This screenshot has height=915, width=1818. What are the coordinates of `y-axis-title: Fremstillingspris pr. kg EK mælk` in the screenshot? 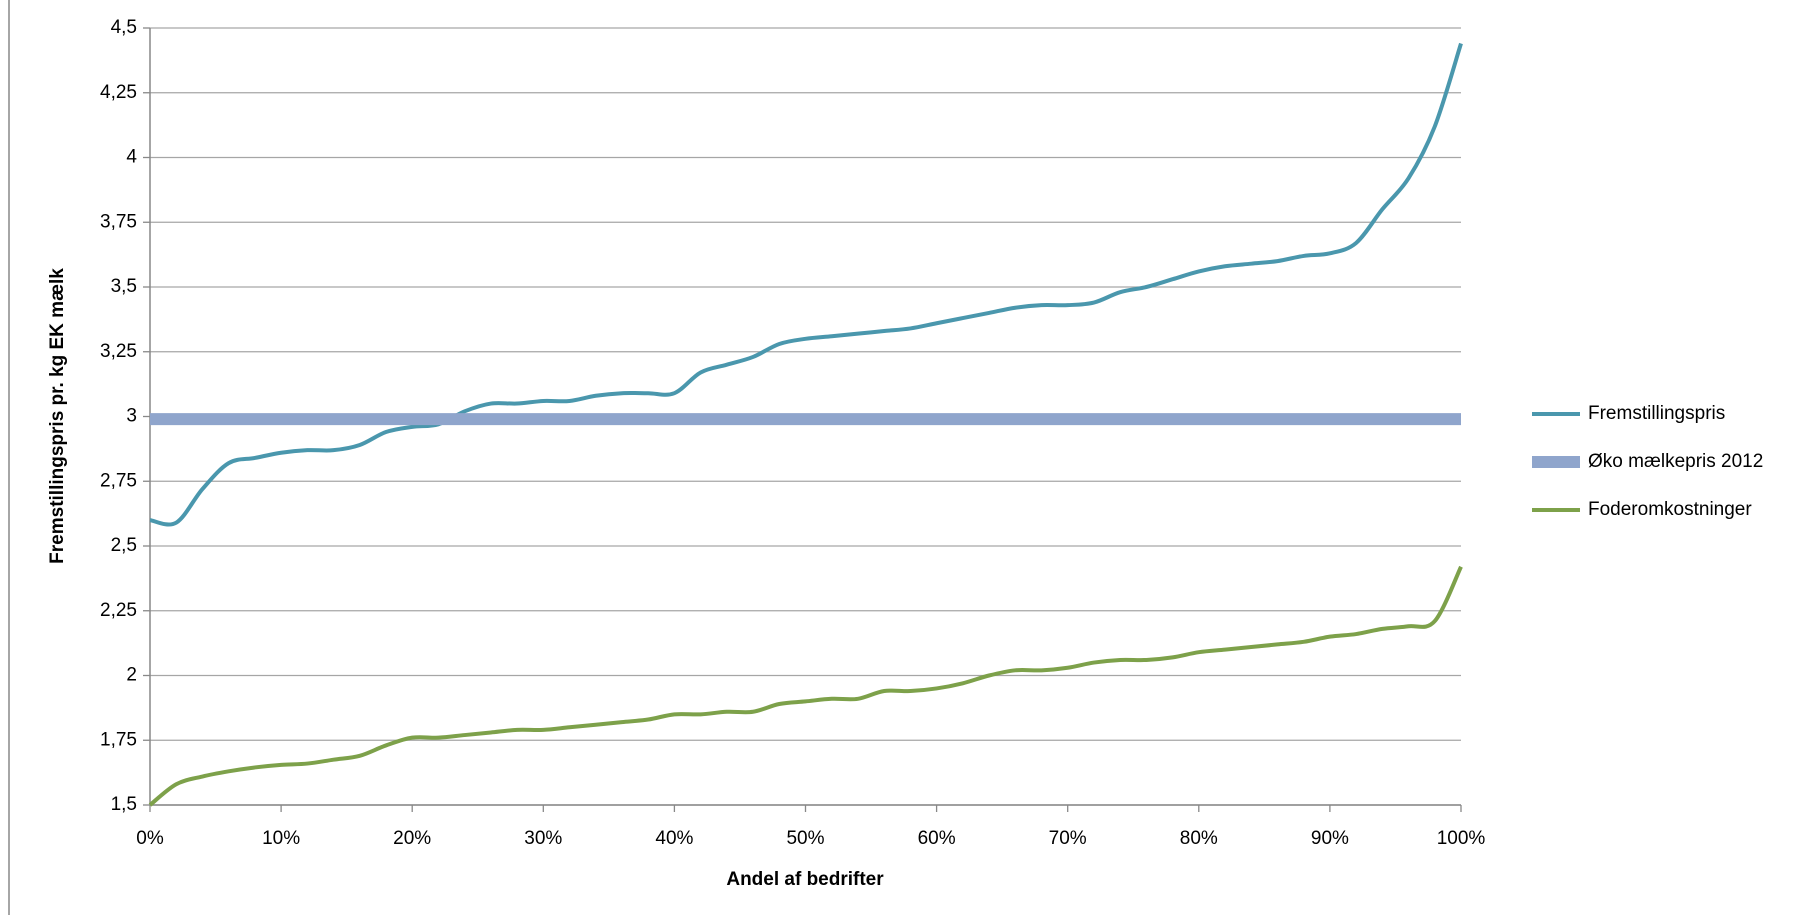 It's located at (57, 416).